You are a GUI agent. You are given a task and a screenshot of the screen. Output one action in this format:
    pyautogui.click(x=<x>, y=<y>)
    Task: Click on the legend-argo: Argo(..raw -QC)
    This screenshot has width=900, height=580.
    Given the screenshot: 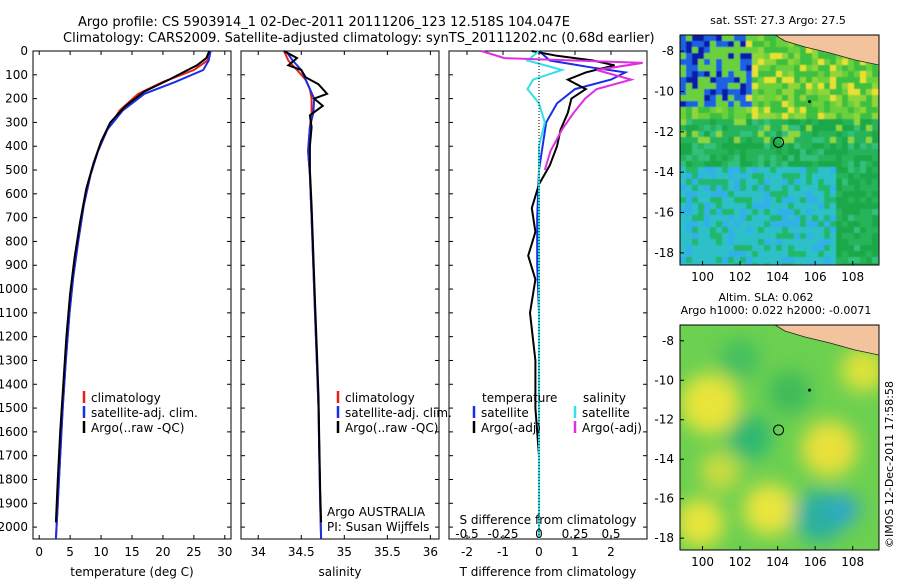 What is the action you would take?
    pyautogui.click(x=137, y=428)
    